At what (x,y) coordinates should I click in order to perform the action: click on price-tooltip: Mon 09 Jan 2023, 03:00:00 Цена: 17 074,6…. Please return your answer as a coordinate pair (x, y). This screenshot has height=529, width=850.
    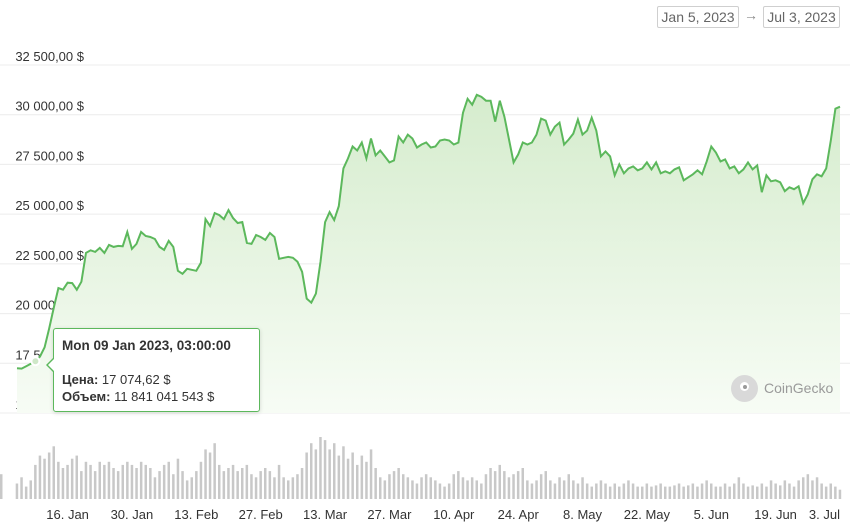
    Looking at the image, I should click on (153, 370).